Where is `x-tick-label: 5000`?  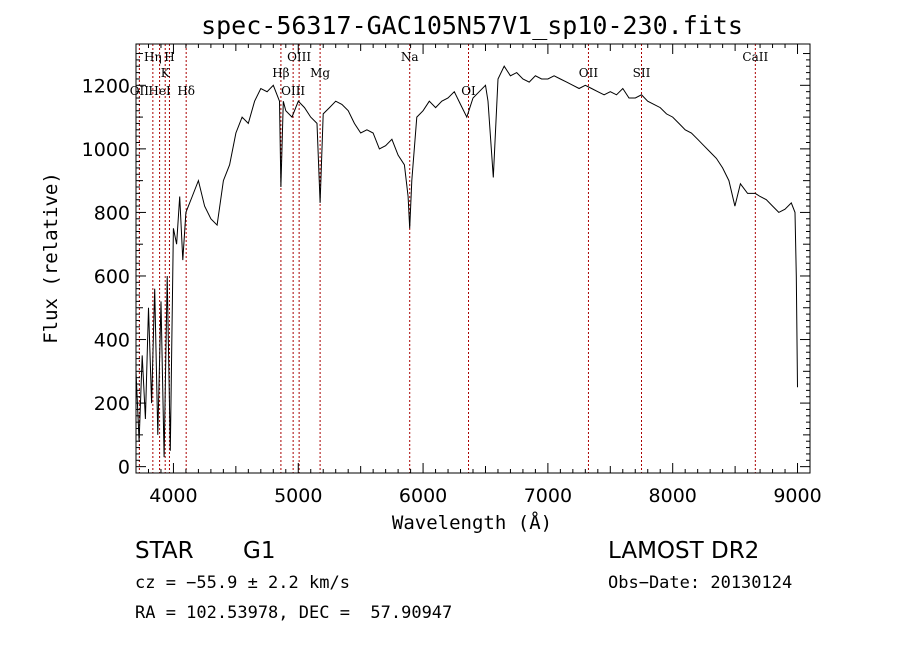 x-tick-label: 5000 is located at coordinates (298, 496).